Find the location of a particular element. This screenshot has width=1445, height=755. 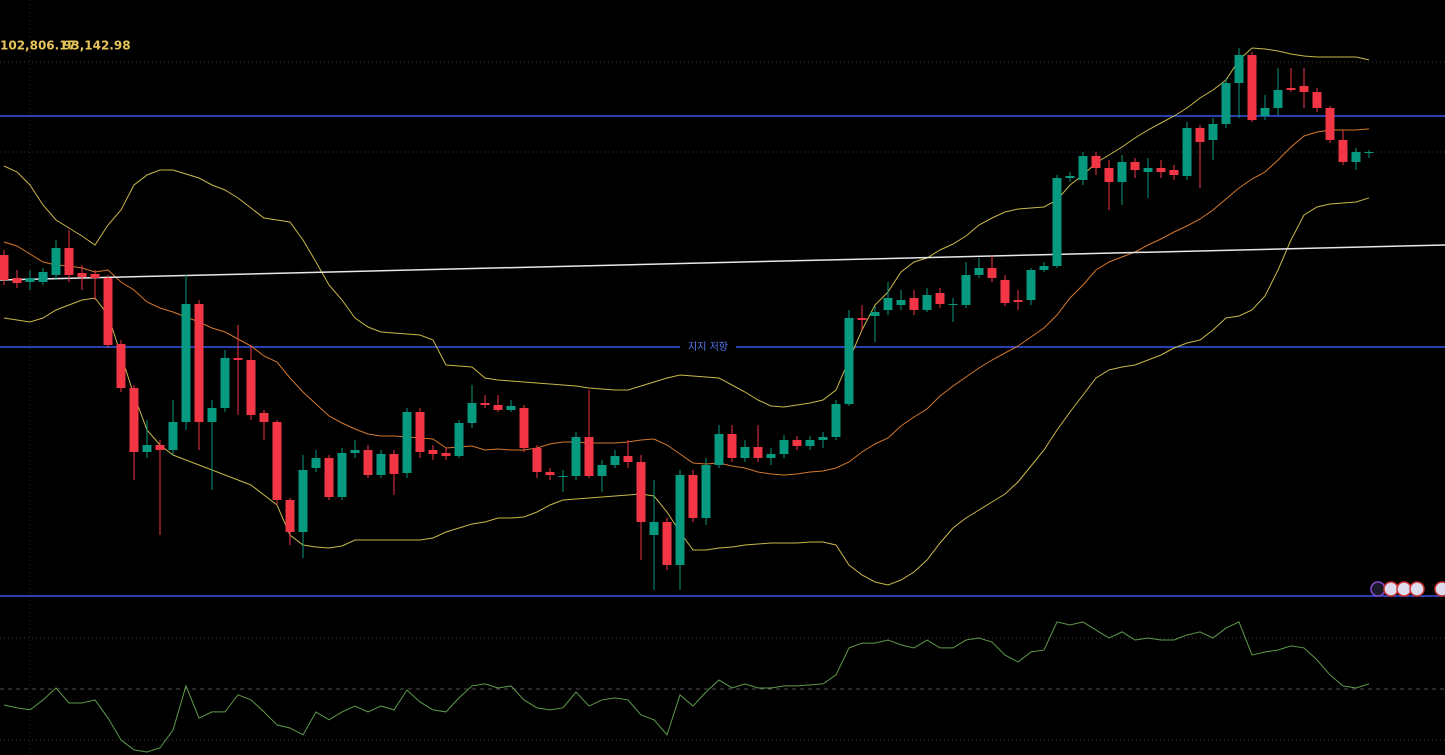

event-icons is located at coordinates (1407, 589).